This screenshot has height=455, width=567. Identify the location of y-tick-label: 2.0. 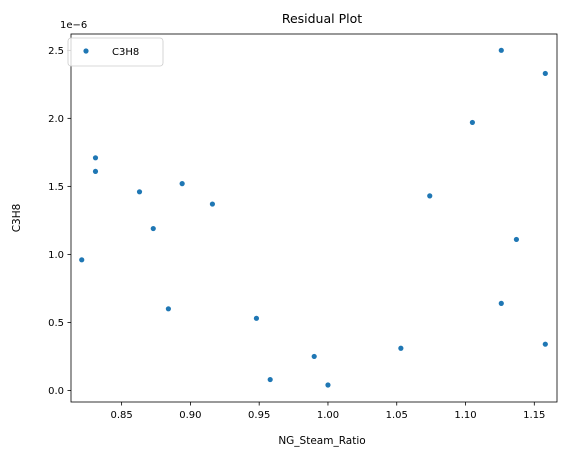
(56, 119).